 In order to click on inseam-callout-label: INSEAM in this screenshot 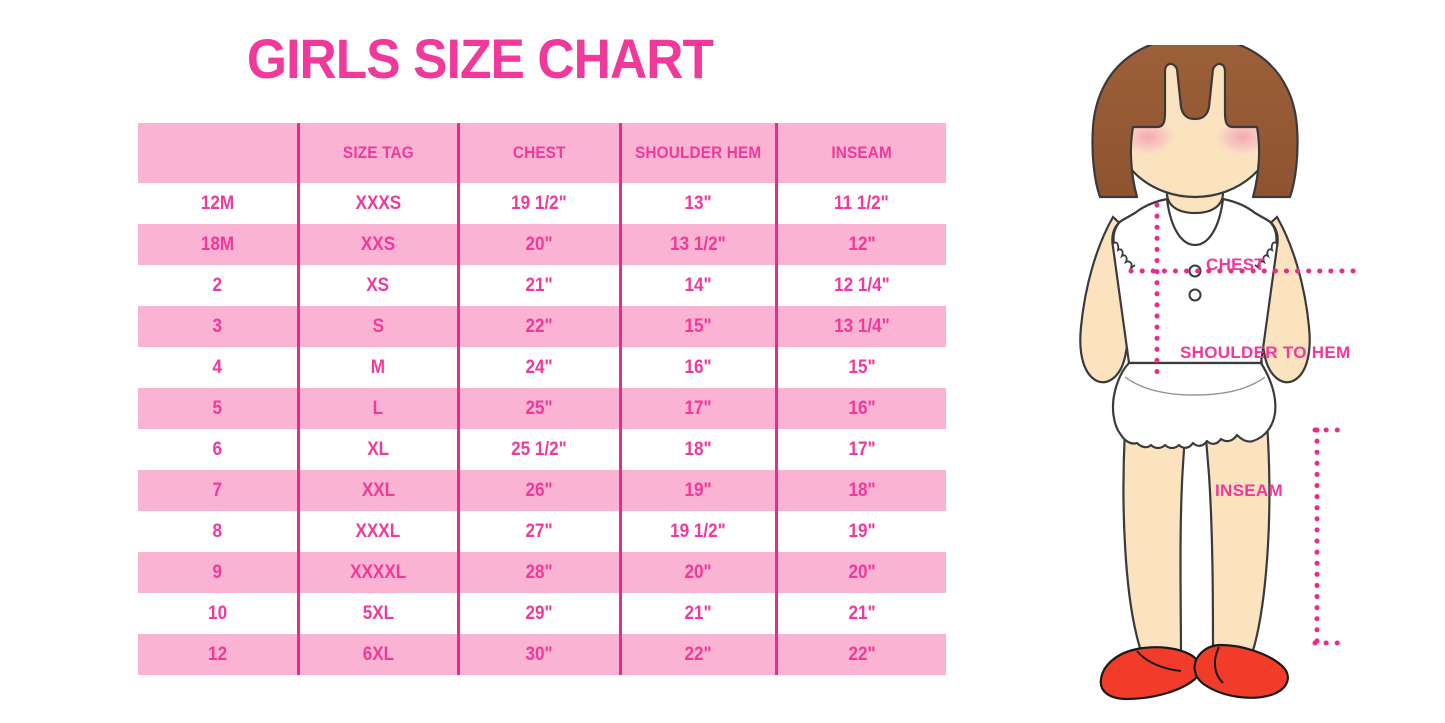, I will do `click(1249, 490)`.